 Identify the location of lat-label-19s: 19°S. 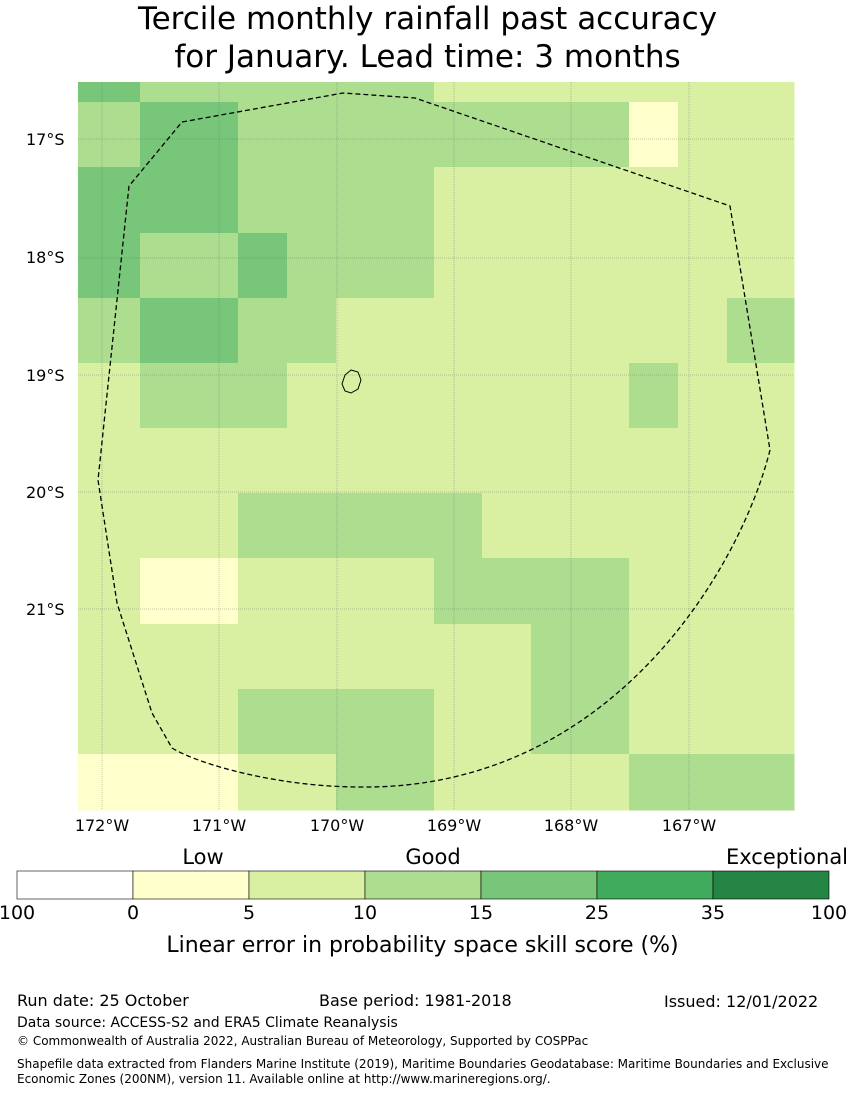
(45, 375).